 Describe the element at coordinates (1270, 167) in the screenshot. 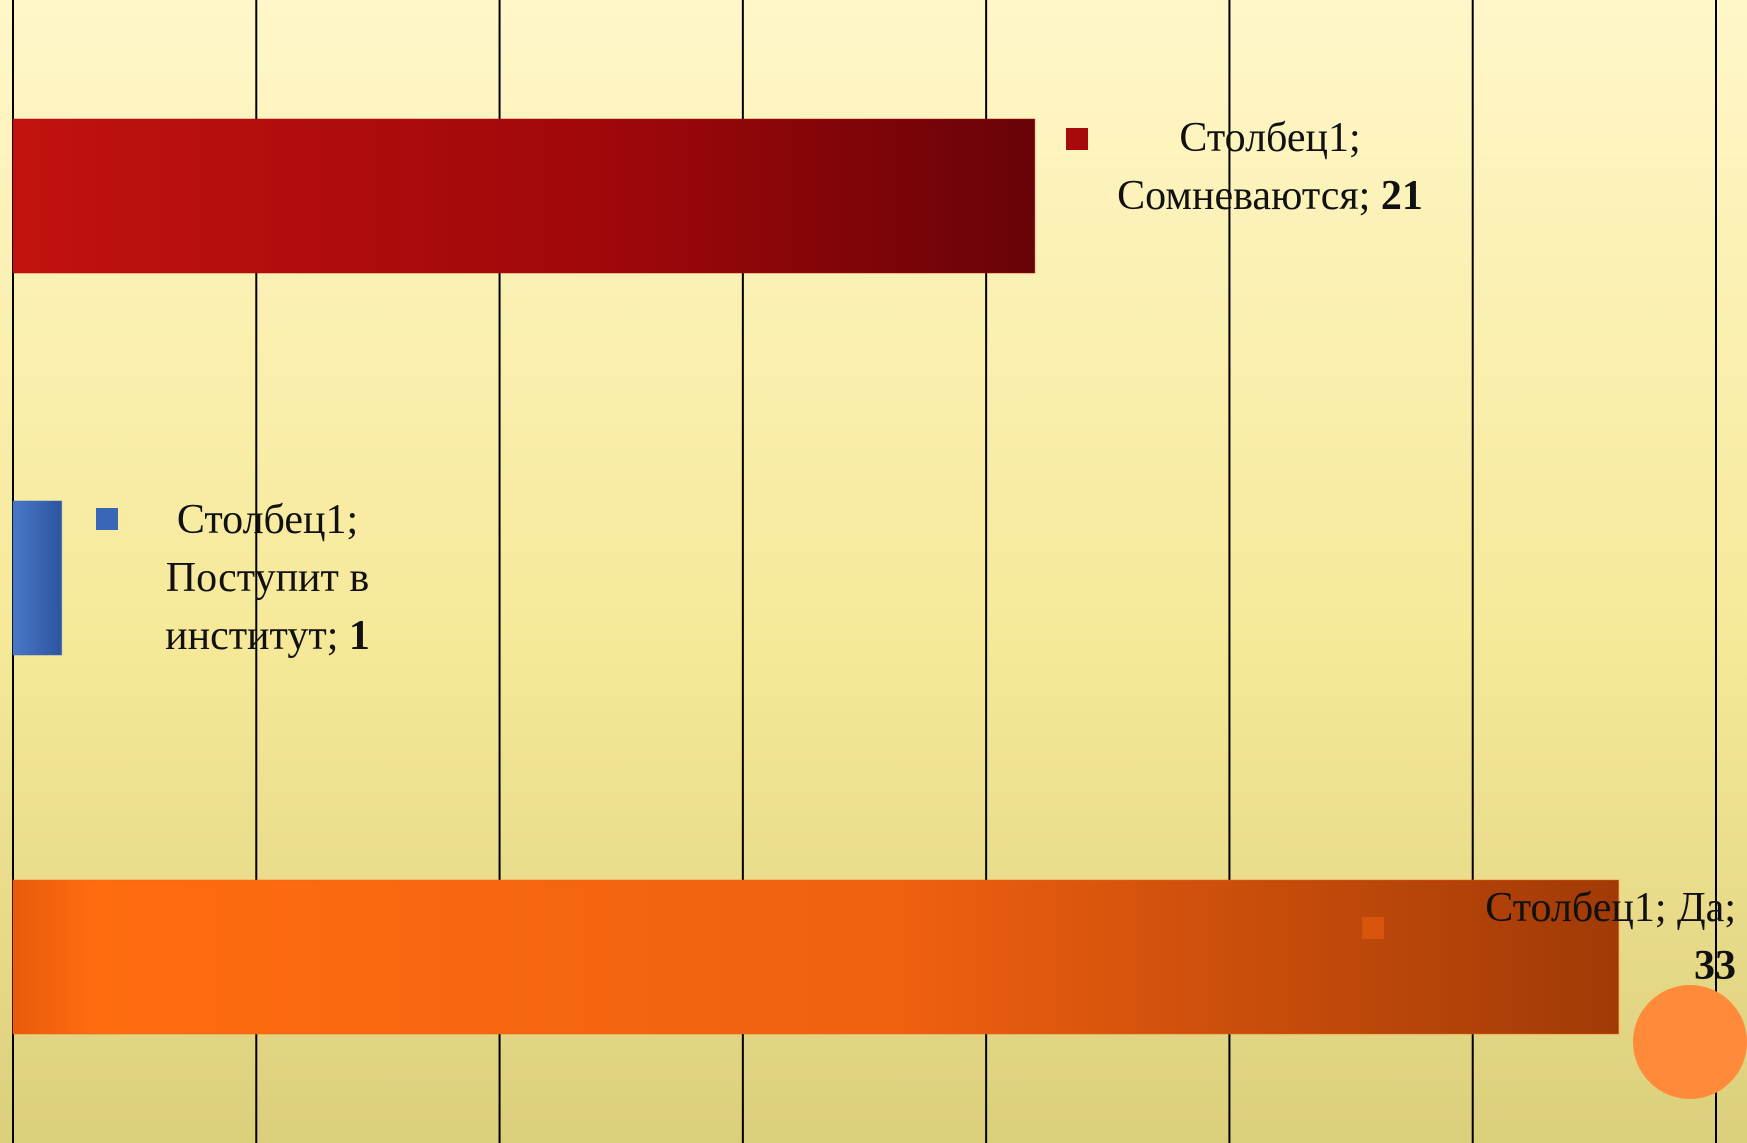

I see `data-label: Столбец1; Сомневаются; 21` at that location.